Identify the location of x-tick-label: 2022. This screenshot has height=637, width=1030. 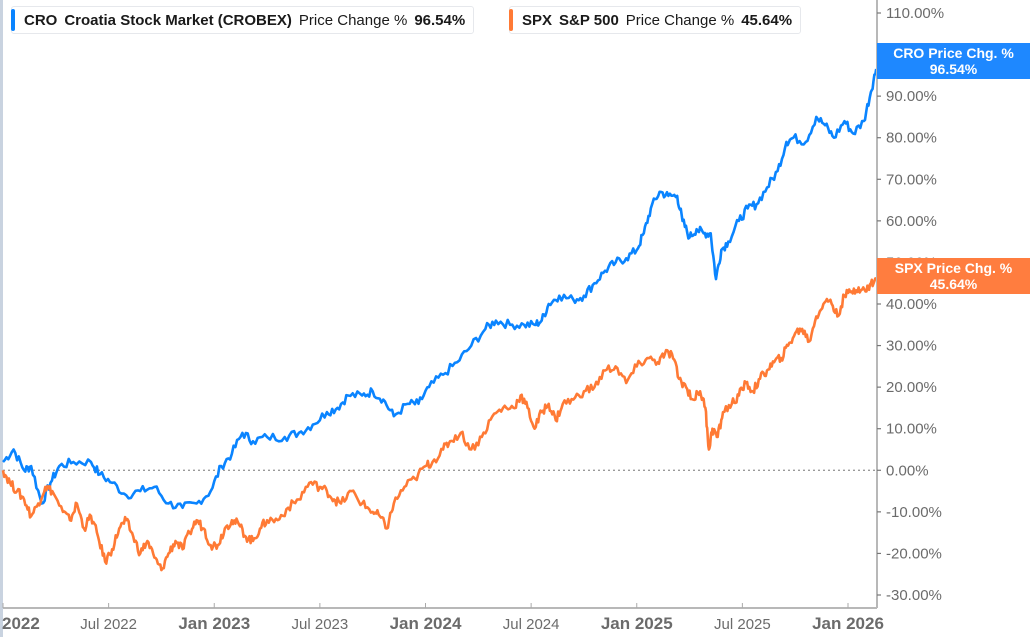
(21, 623).